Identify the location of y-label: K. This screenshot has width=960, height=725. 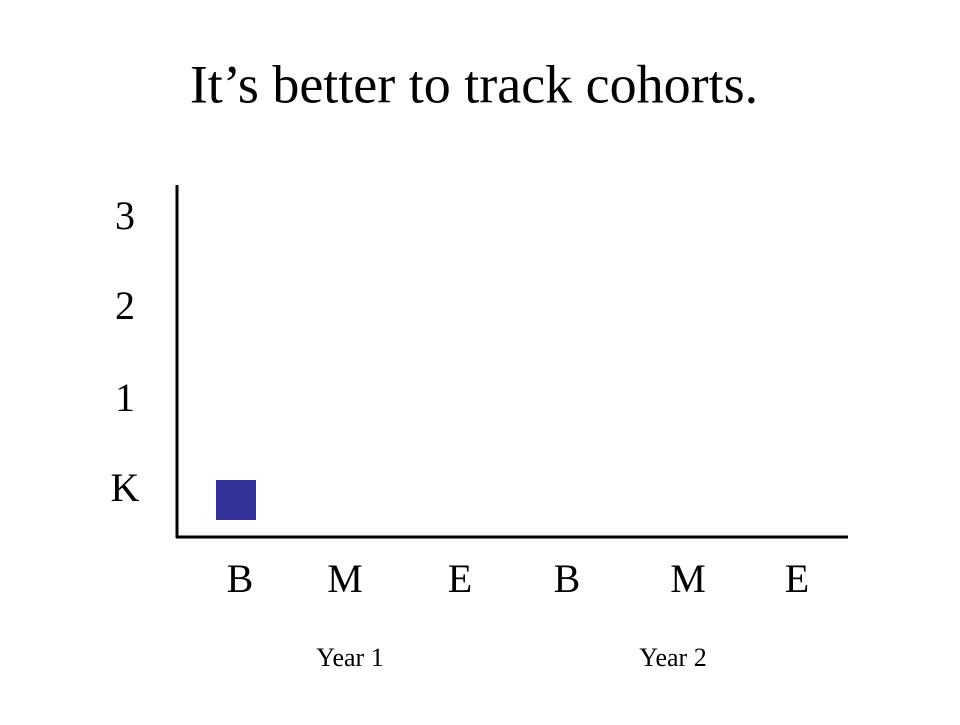
(125, 487).